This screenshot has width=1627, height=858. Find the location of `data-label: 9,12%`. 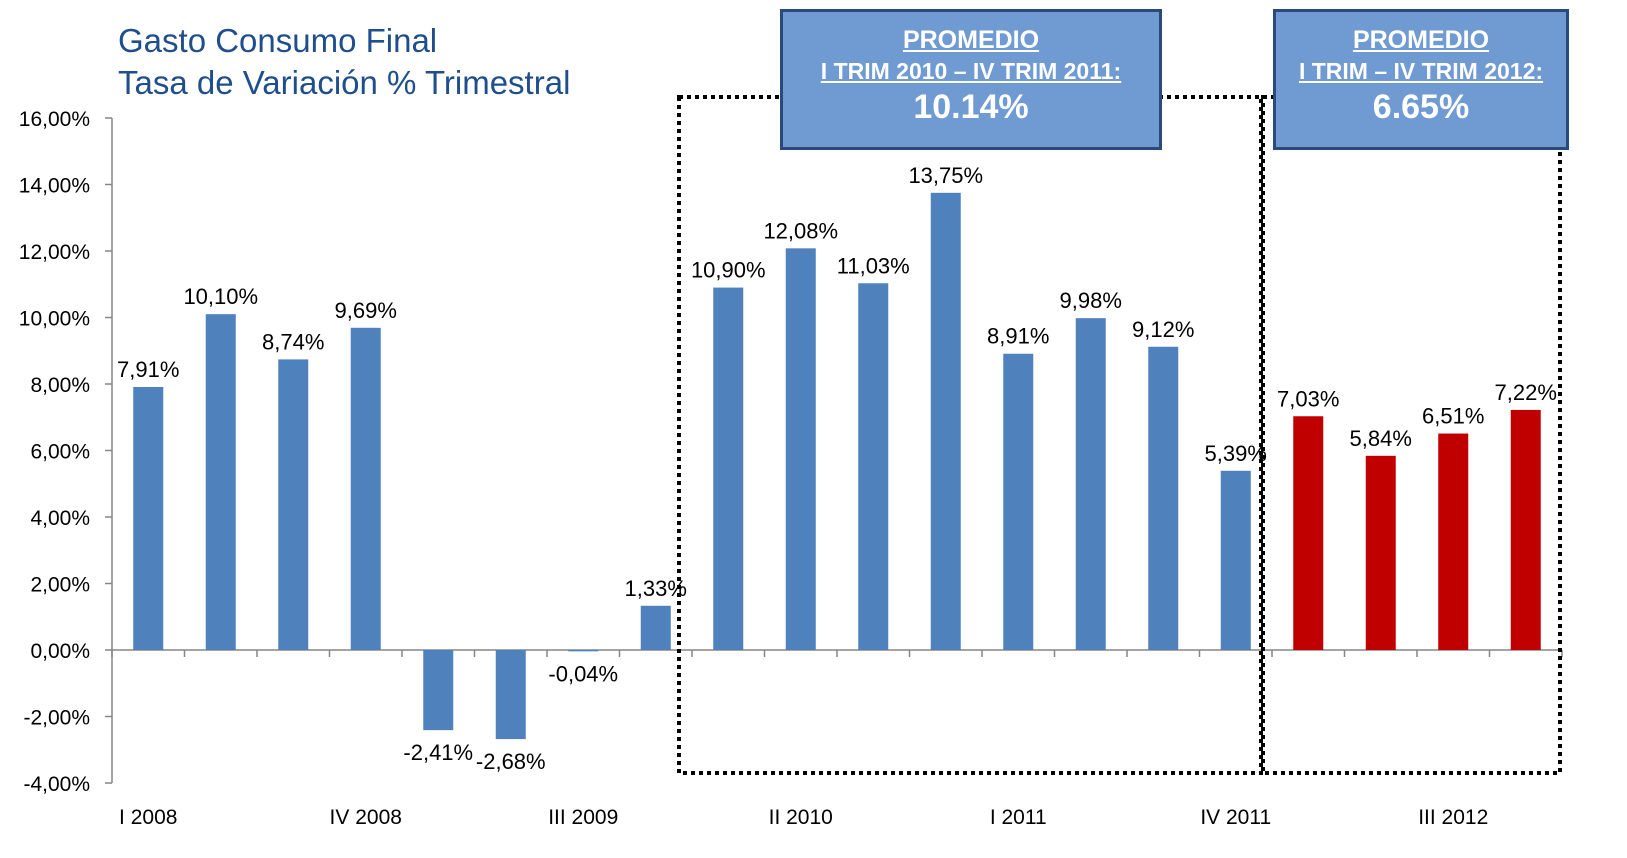

data-label: 9,12% is located at coordinates (1163, 329).